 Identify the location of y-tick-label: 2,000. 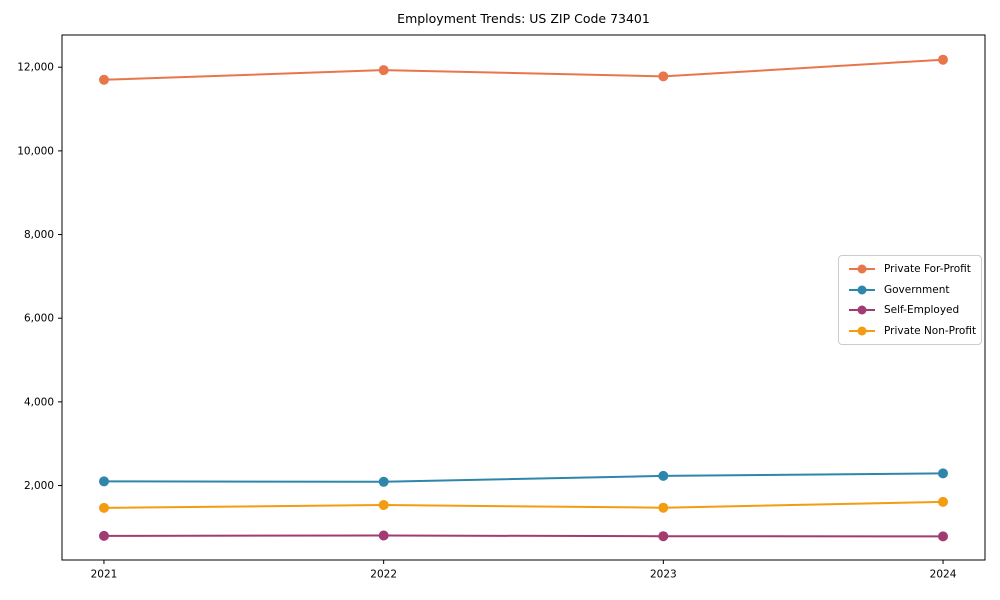
(39, 486).